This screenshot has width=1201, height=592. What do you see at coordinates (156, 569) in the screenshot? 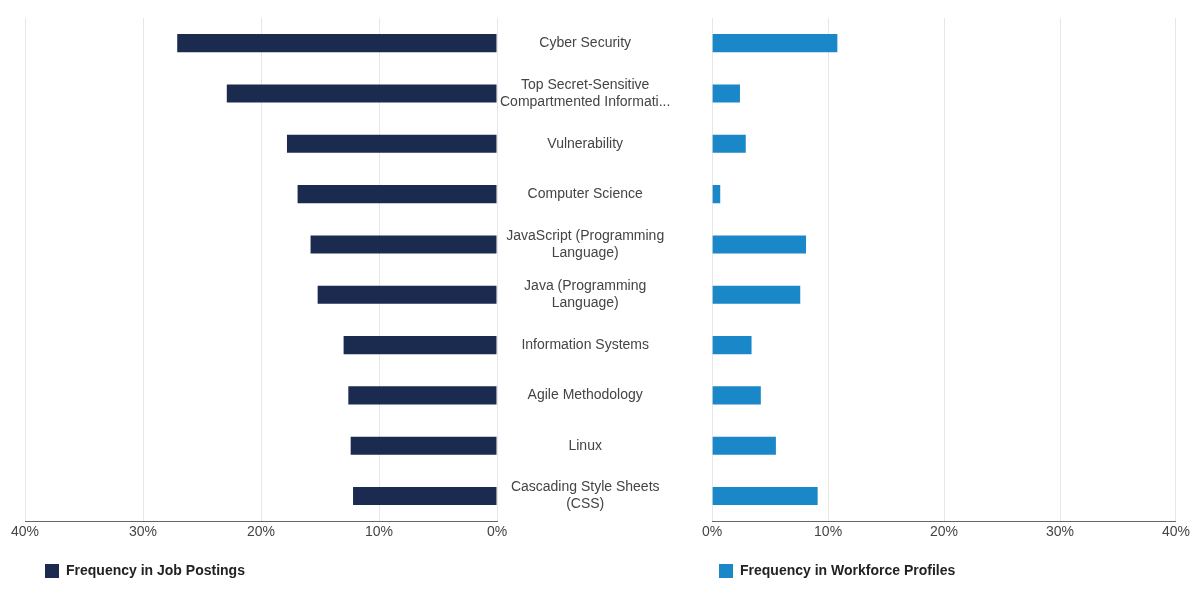
I see `legend-label: Frequency in Job Postings` at bounding box center [156, 569].